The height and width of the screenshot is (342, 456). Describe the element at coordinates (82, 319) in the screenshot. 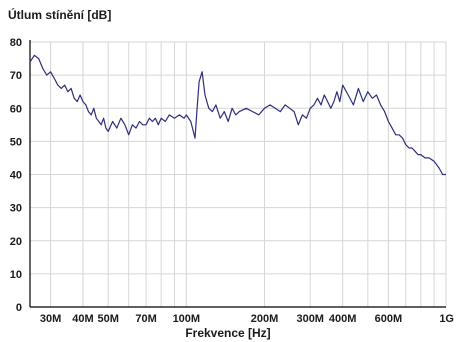

I see `x-tick-label: 40M` at that location.